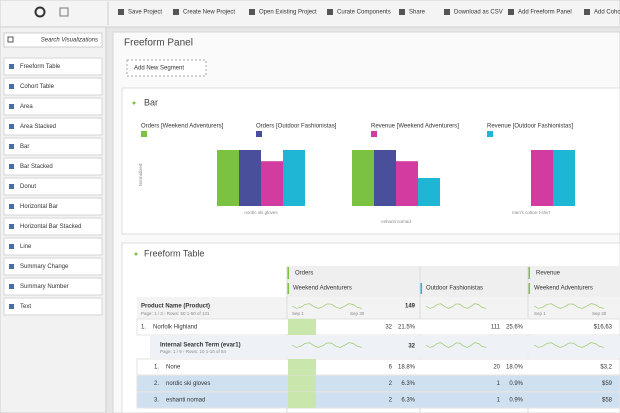 The image size is (620, 413). What do you see at coordinates (388, 328) in the screenshot?
I see `cell-value: 32` at bounding box center [388, 328].